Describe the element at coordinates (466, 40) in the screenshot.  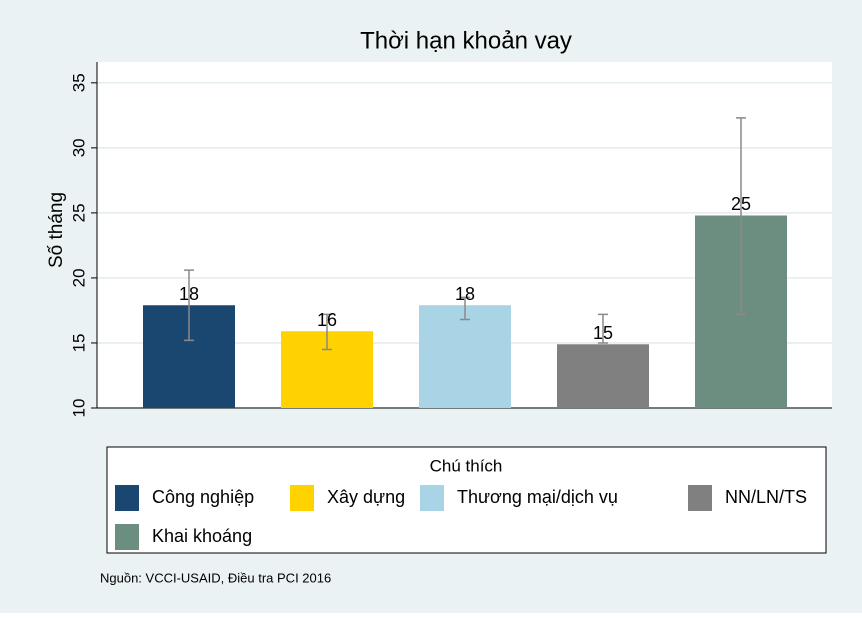
I see `chart-title: Thời hạn khoản vay` at that location.